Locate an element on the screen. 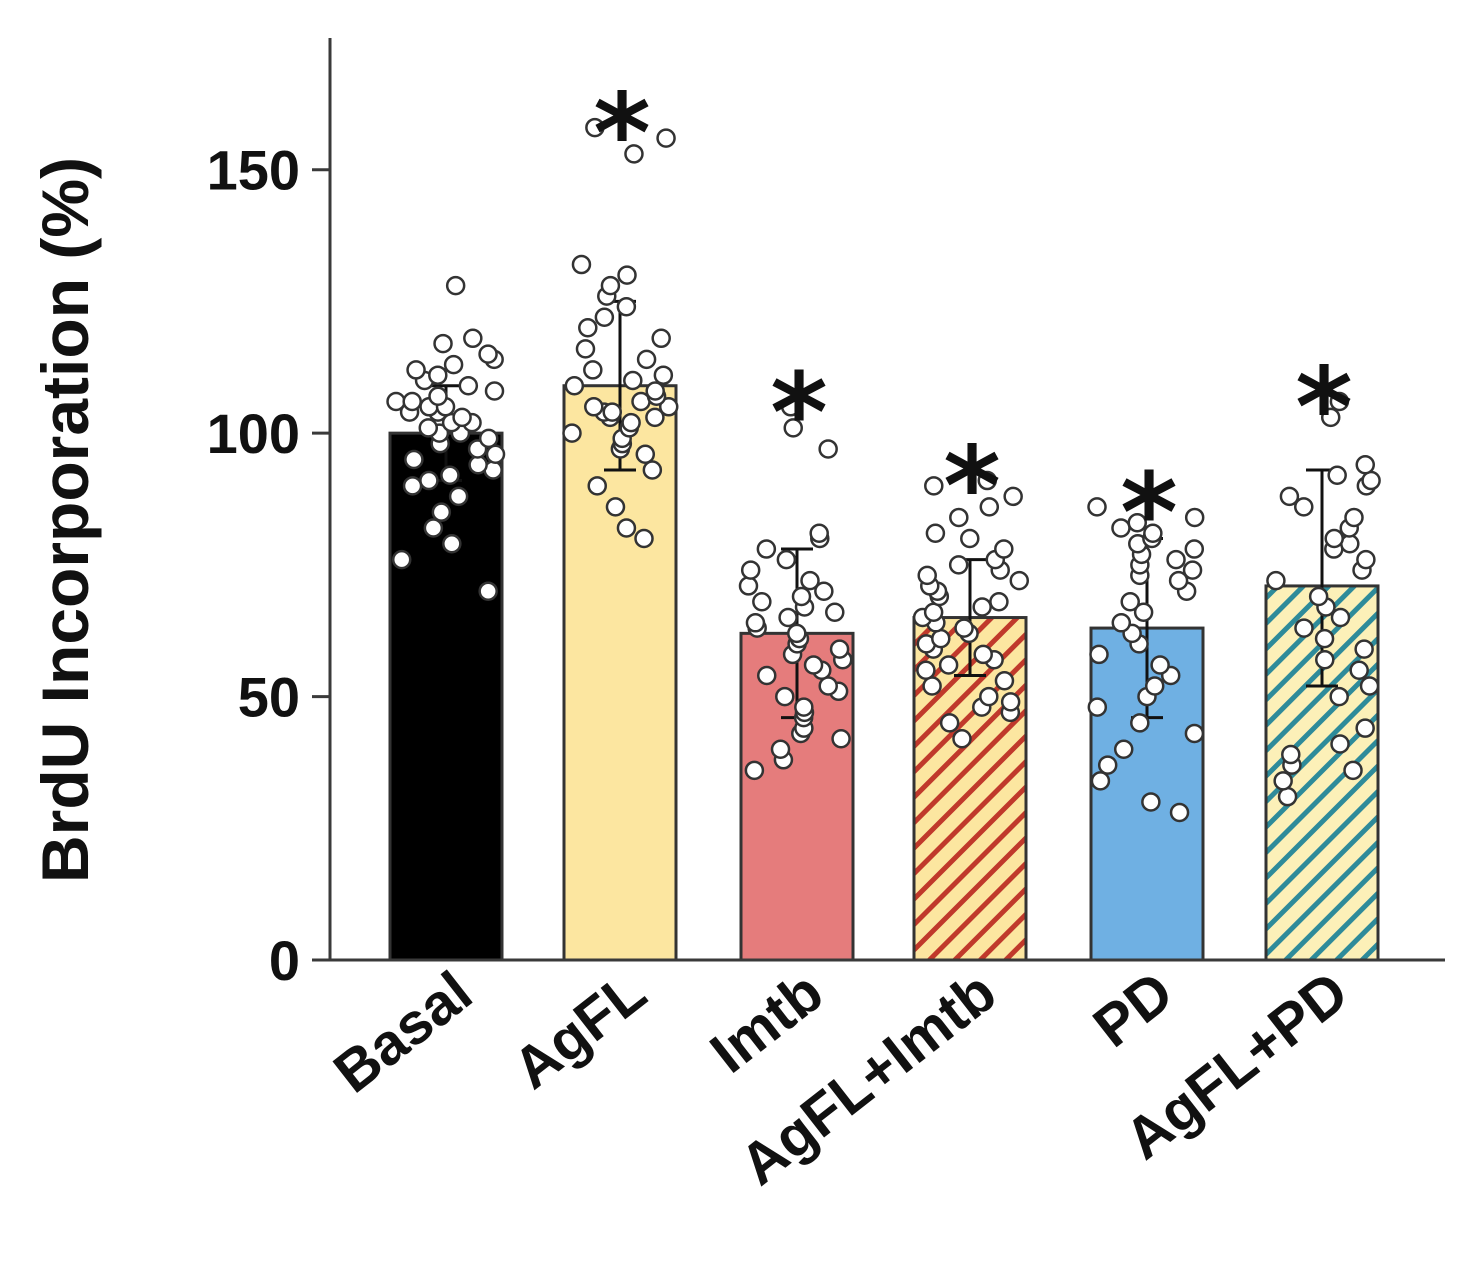  x-tick-label: PD is located at coordinates (1133, 1009).